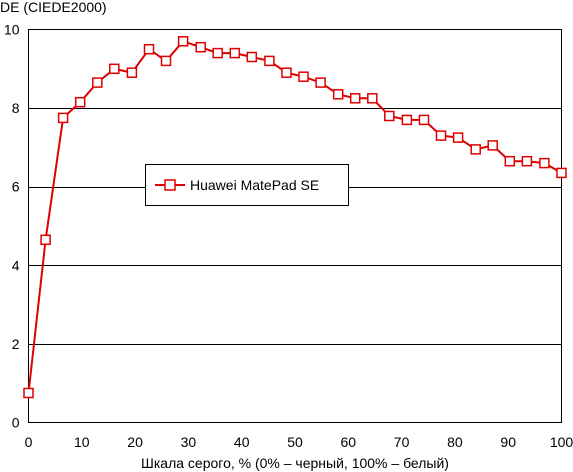 This screenshot has width=573, height=472. Describe the element at coordinates (170, 185) in the screenshot. I see `legend-marker` at that location.